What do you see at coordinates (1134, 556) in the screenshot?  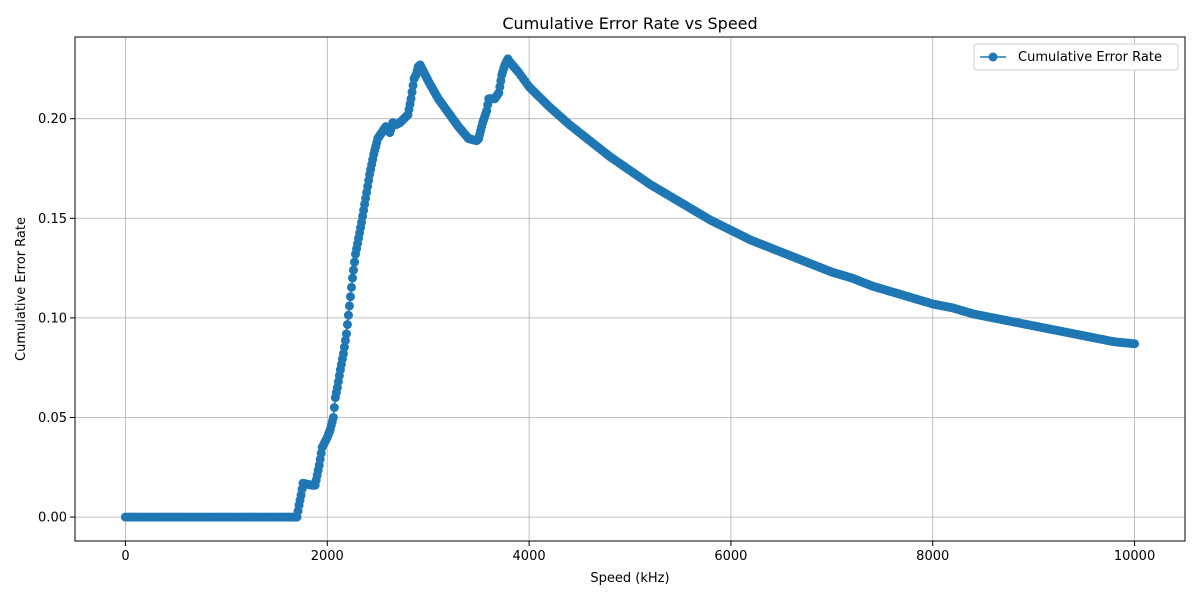 I see `x-tick-label: 10000` at bounding box center [1134, 556].